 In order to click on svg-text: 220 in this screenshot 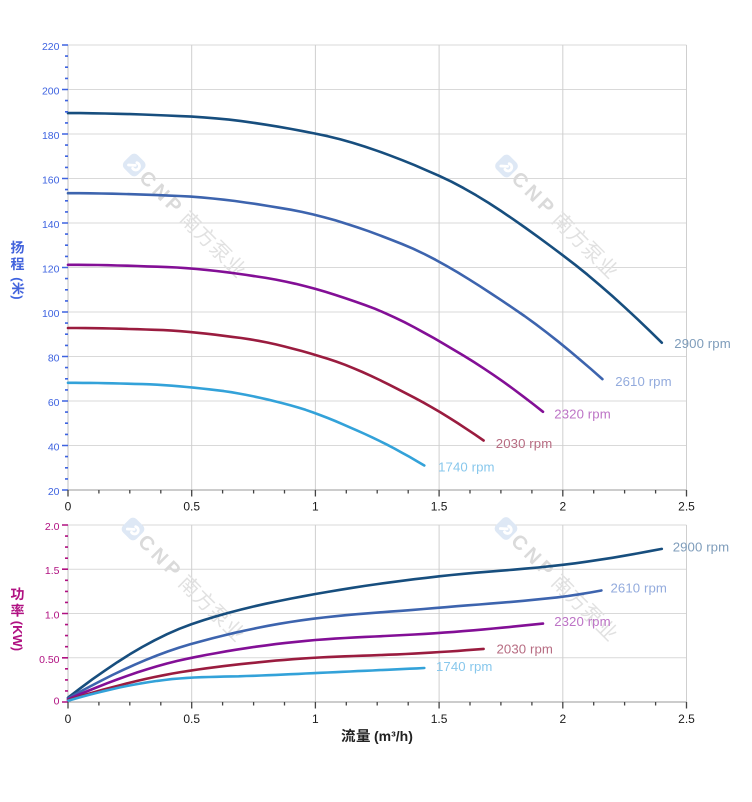, I will do `click(51, 47)`.